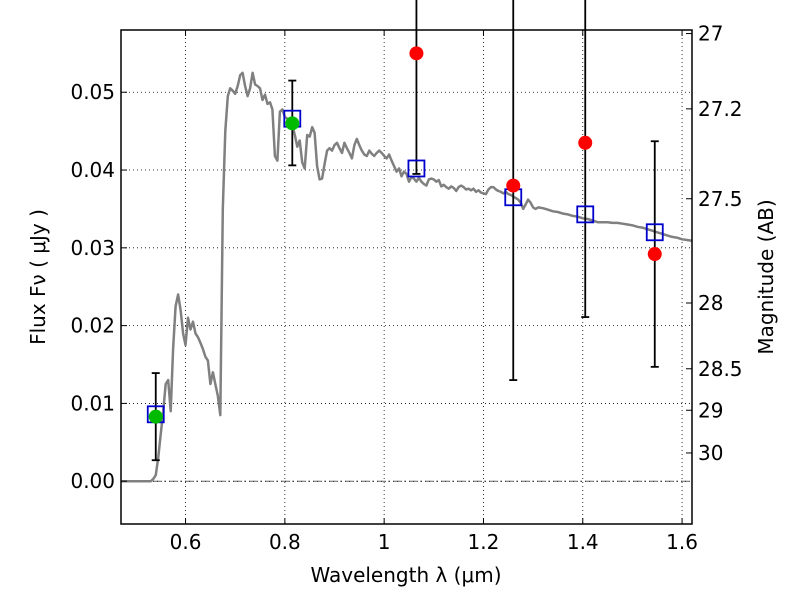 The width and height of the screenshot is (800, 600). Describe the element at coordinates (720, 109) in the screenshot. I see `y2-tick-label: 27.2` at that location.